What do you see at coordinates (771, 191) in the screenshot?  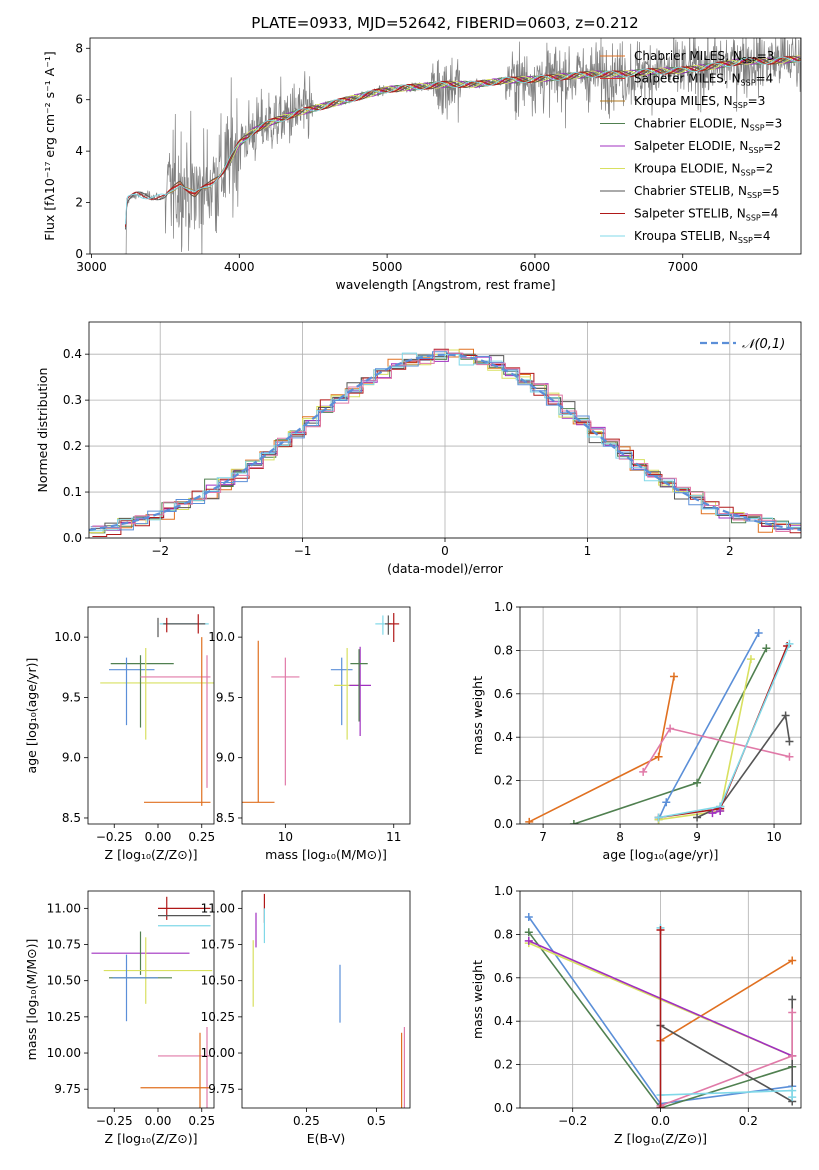 I see `legend-value: =5` at bounding box center [771, 191].